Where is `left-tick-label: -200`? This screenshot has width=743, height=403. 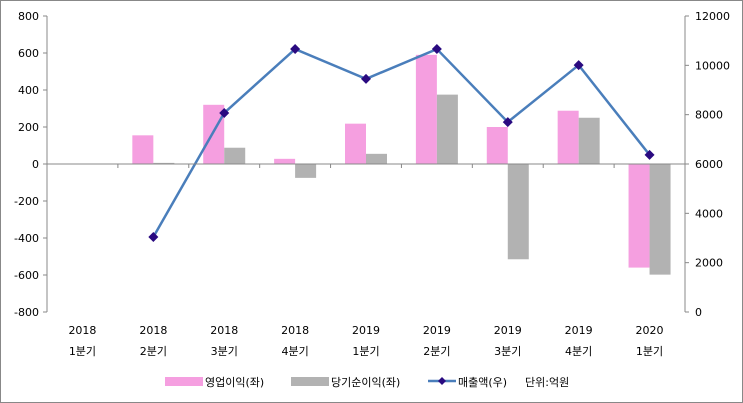
left-tick-label: -200 is located at coordinates (26, 201).